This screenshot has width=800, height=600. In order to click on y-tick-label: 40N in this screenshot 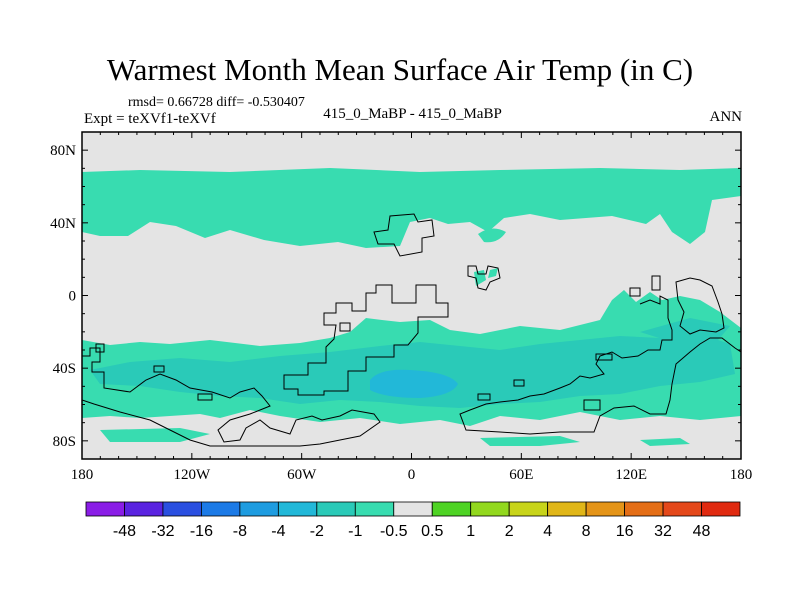, I will do `click(63, 224)`.